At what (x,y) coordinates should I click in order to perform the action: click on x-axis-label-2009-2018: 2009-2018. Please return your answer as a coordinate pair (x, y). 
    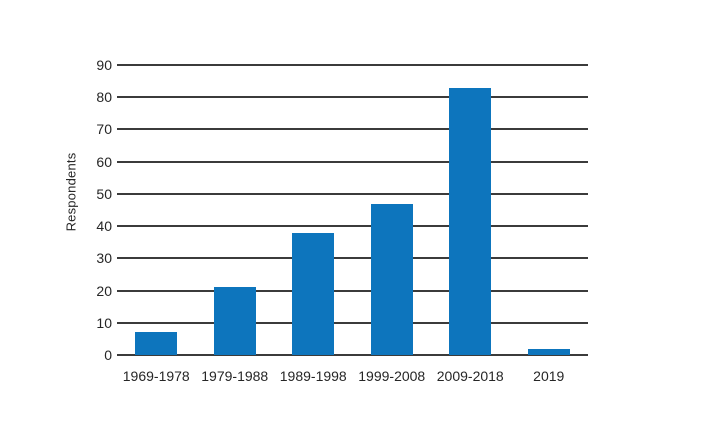
    Looking at the image, I should click on (470, 376).